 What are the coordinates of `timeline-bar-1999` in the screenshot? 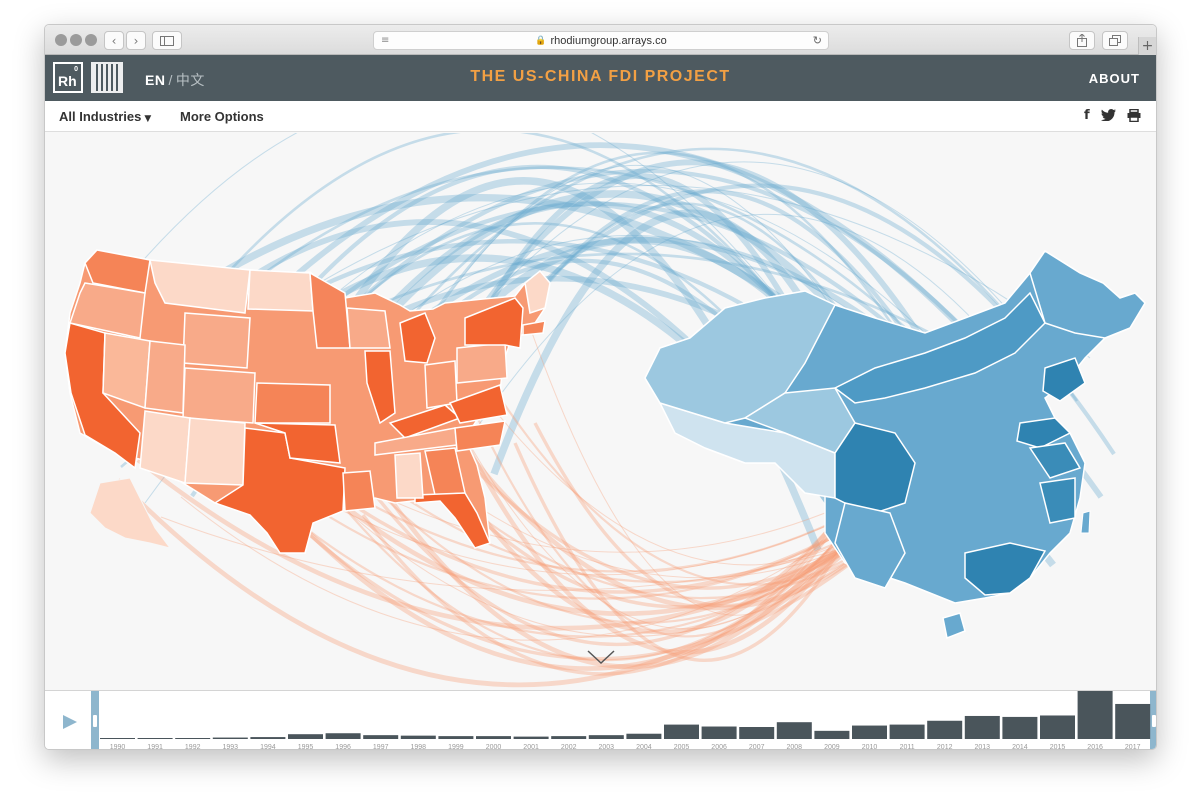 It's located at (456, 737).